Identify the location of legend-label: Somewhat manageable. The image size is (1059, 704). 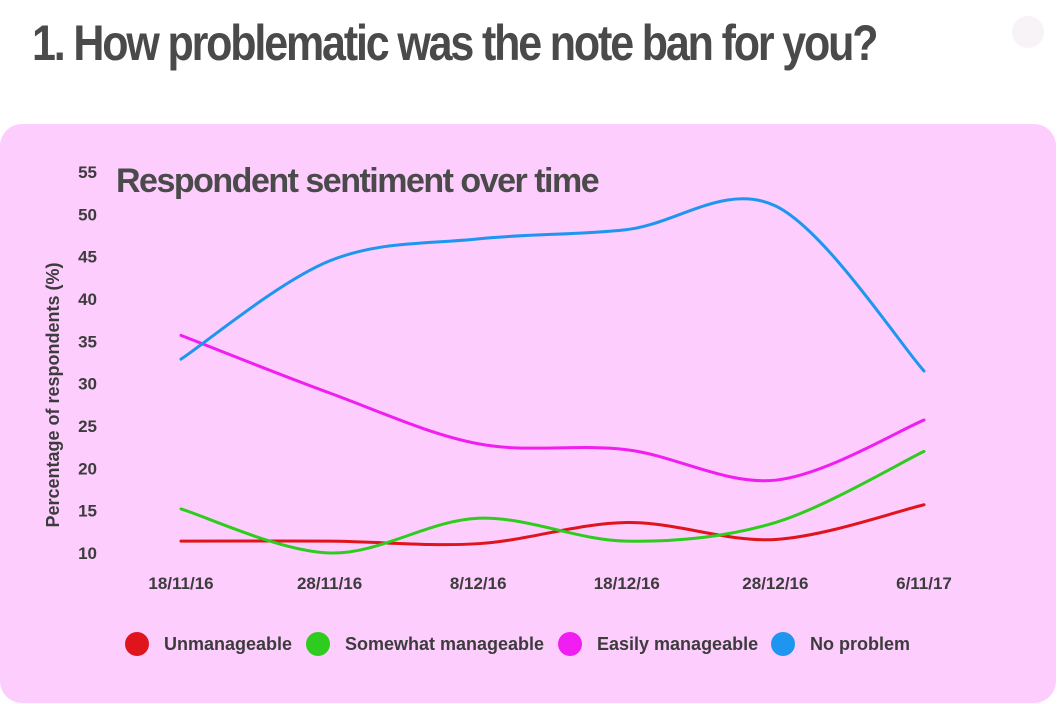
(444, 644).